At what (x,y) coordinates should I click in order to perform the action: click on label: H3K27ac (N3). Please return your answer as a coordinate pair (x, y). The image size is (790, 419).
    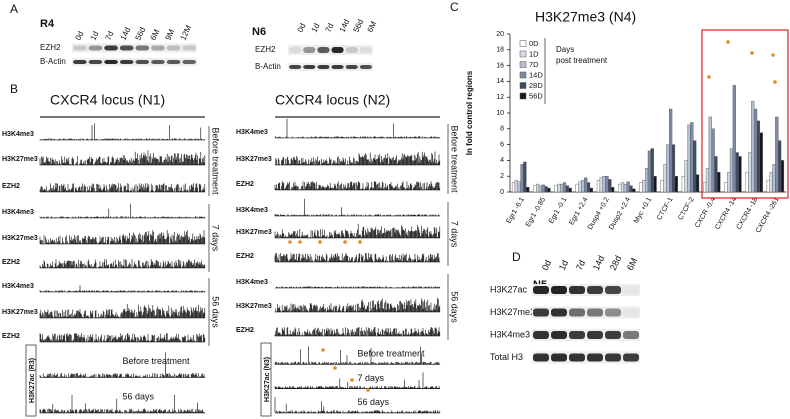
    Looking at the image, I should click on (267, 379).